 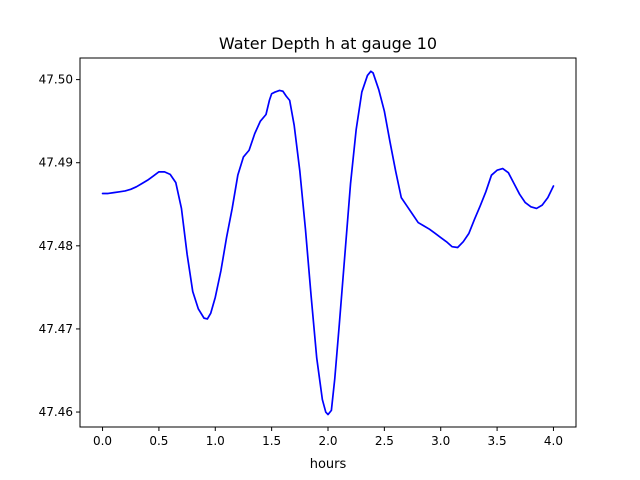 I want to click on y-tick-label: 47.49, so click(x=56, y=163).